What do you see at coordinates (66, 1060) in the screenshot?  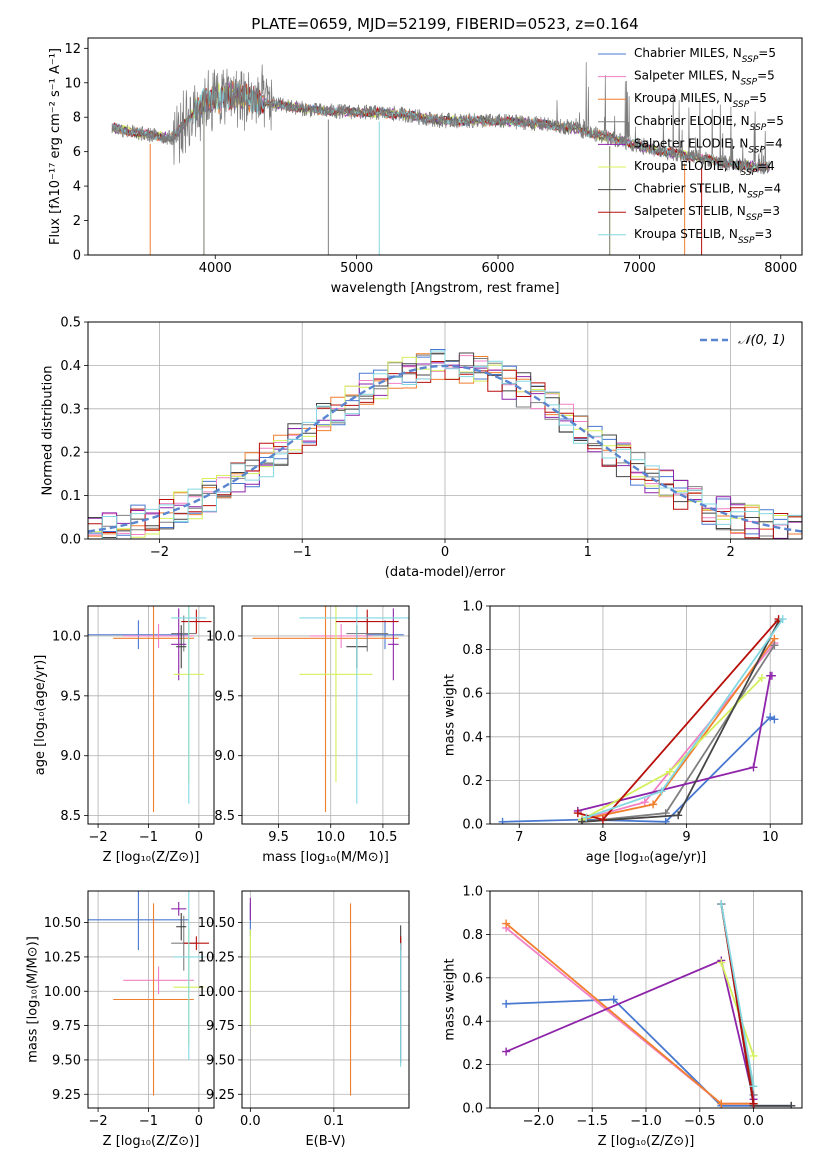 I see `y-tick-label: 9.50` at bounding box center [66, 1060].